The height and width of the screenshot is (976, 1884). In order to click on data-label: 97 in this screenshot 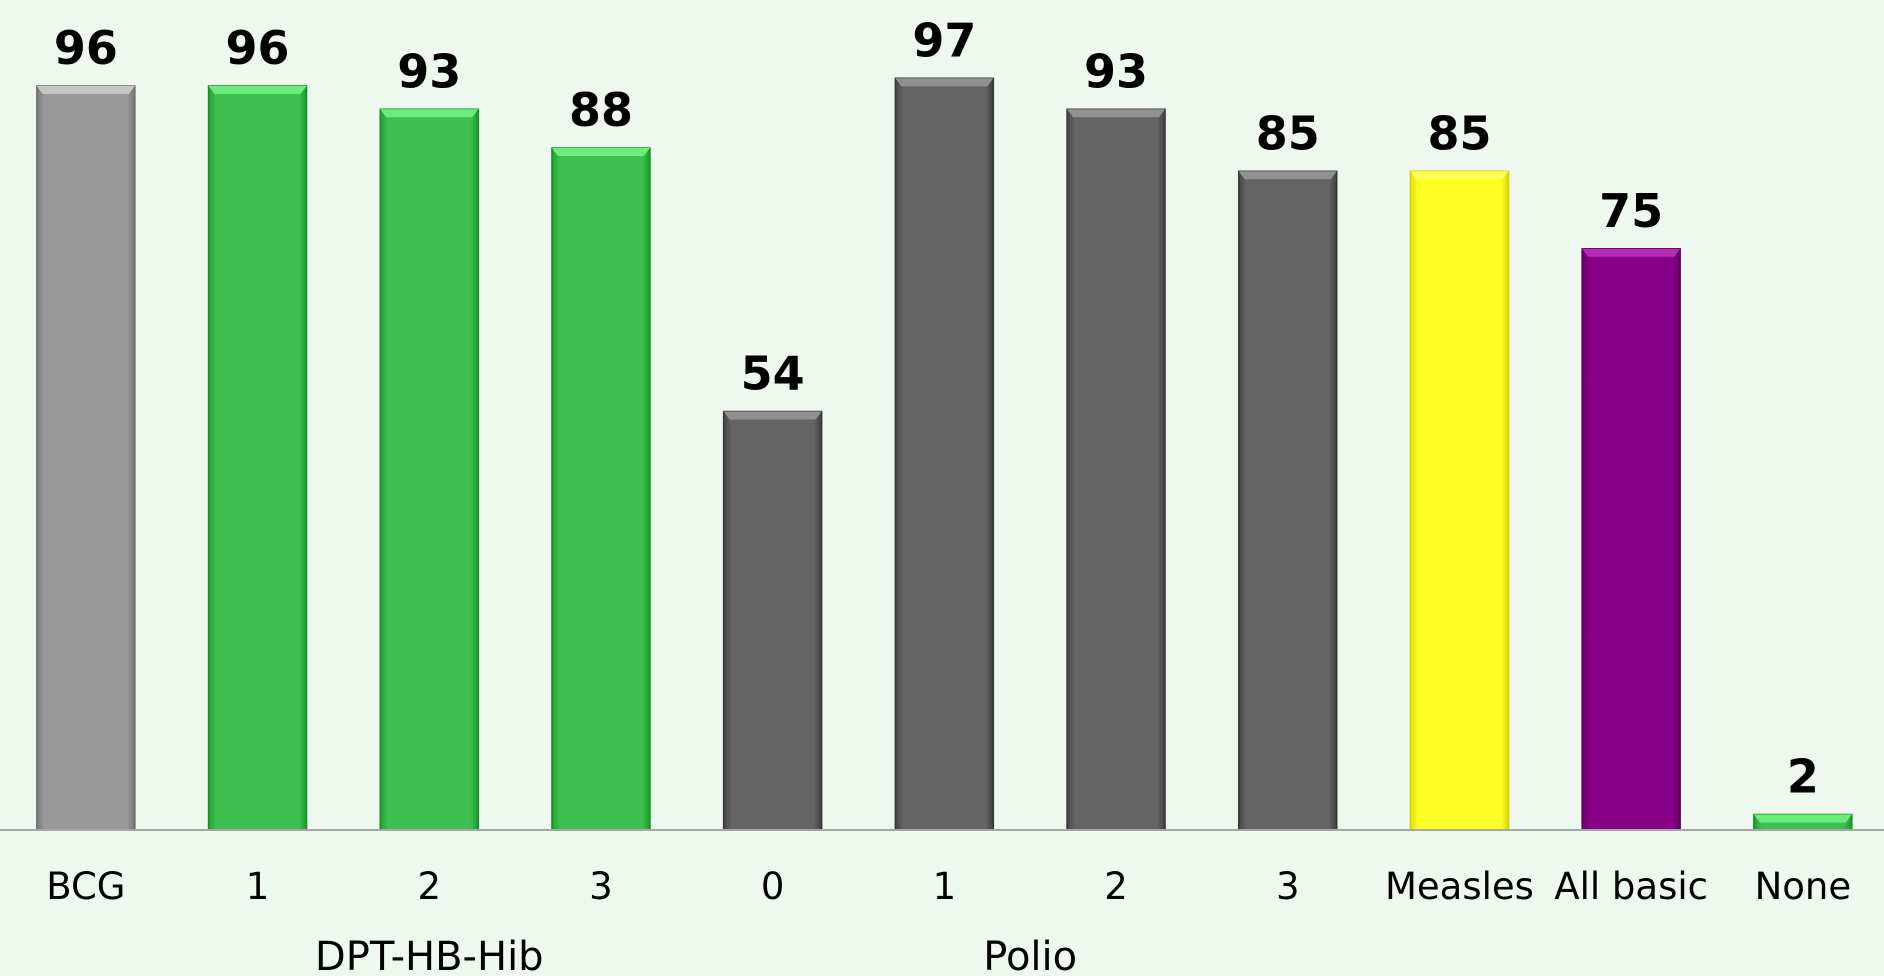, I will do `click(944, 40)`.